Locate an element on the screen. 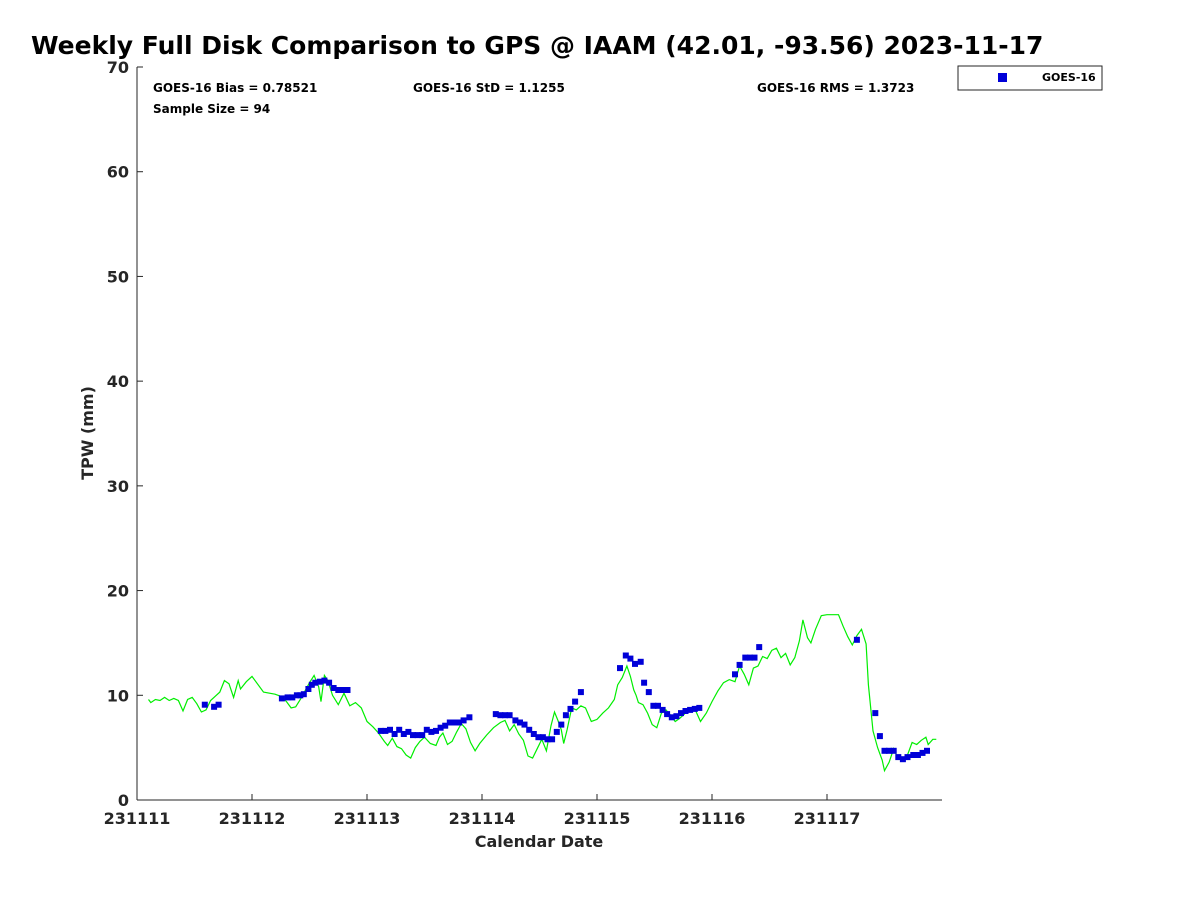 This screenshot has height=900, width=1200. x-tick-label: 231111 is located at coordinates (137, 818).